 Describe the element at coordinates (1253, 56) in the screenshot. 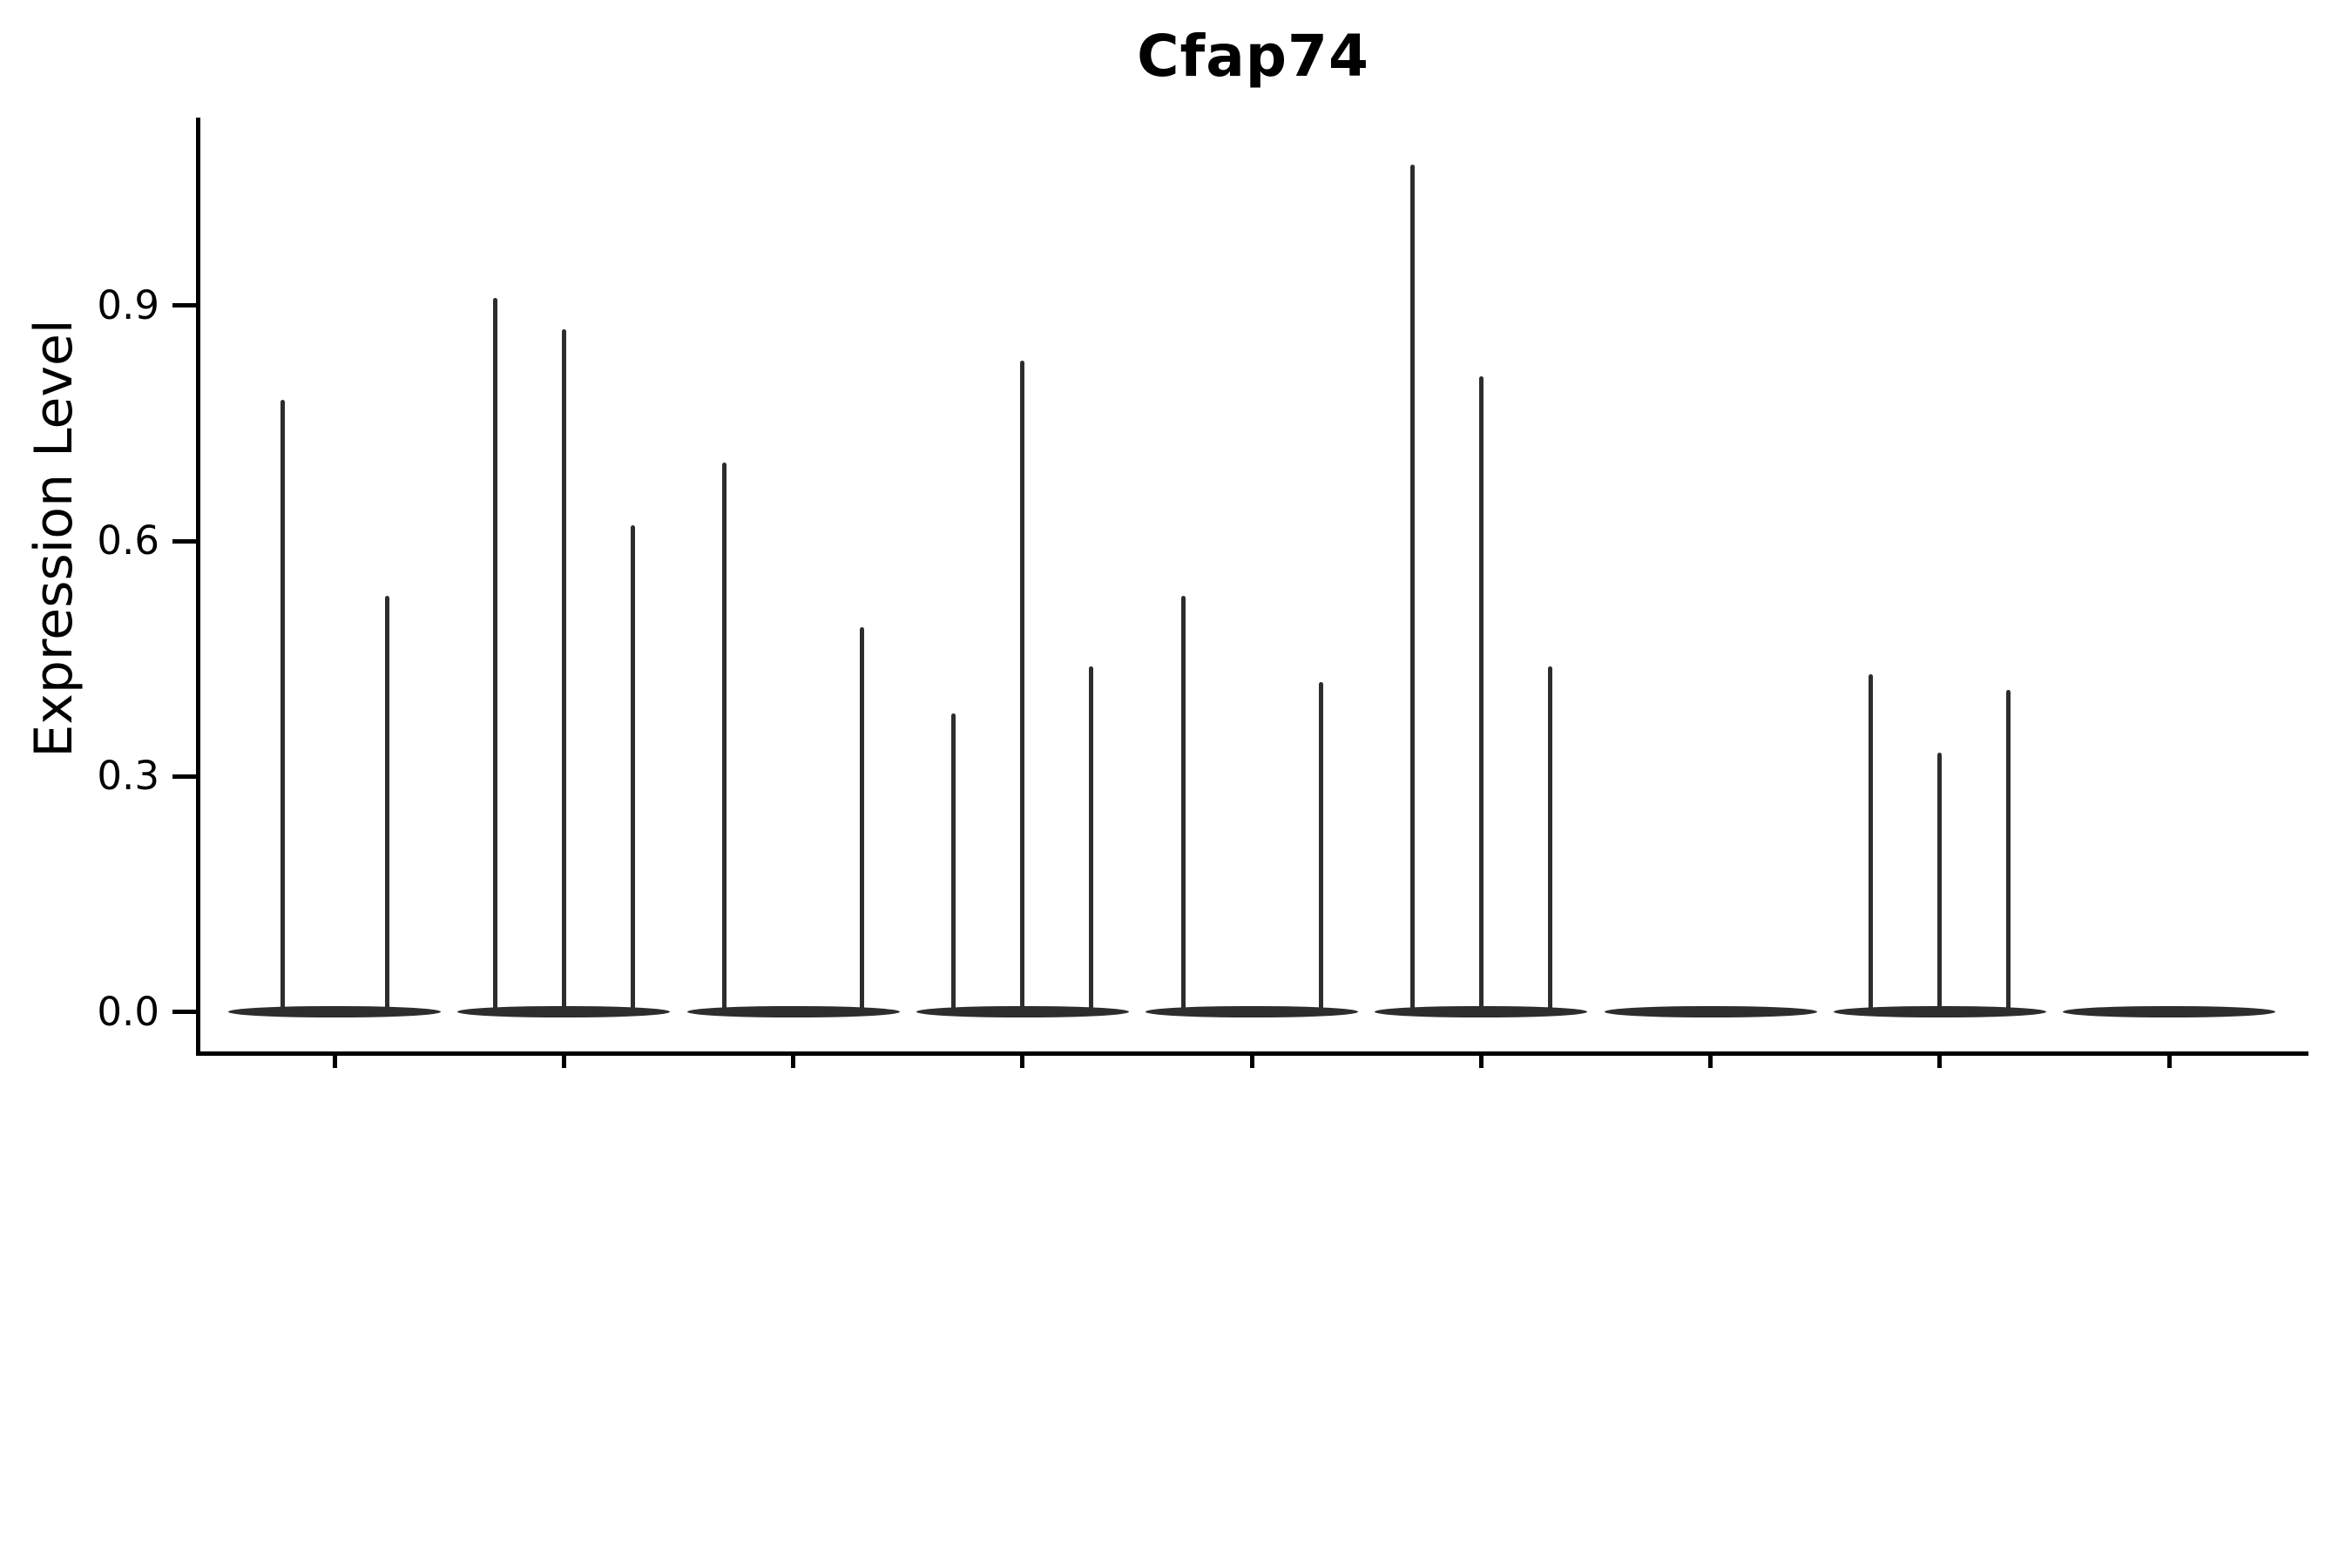

I see `chart-title: Cfap74` at that location.